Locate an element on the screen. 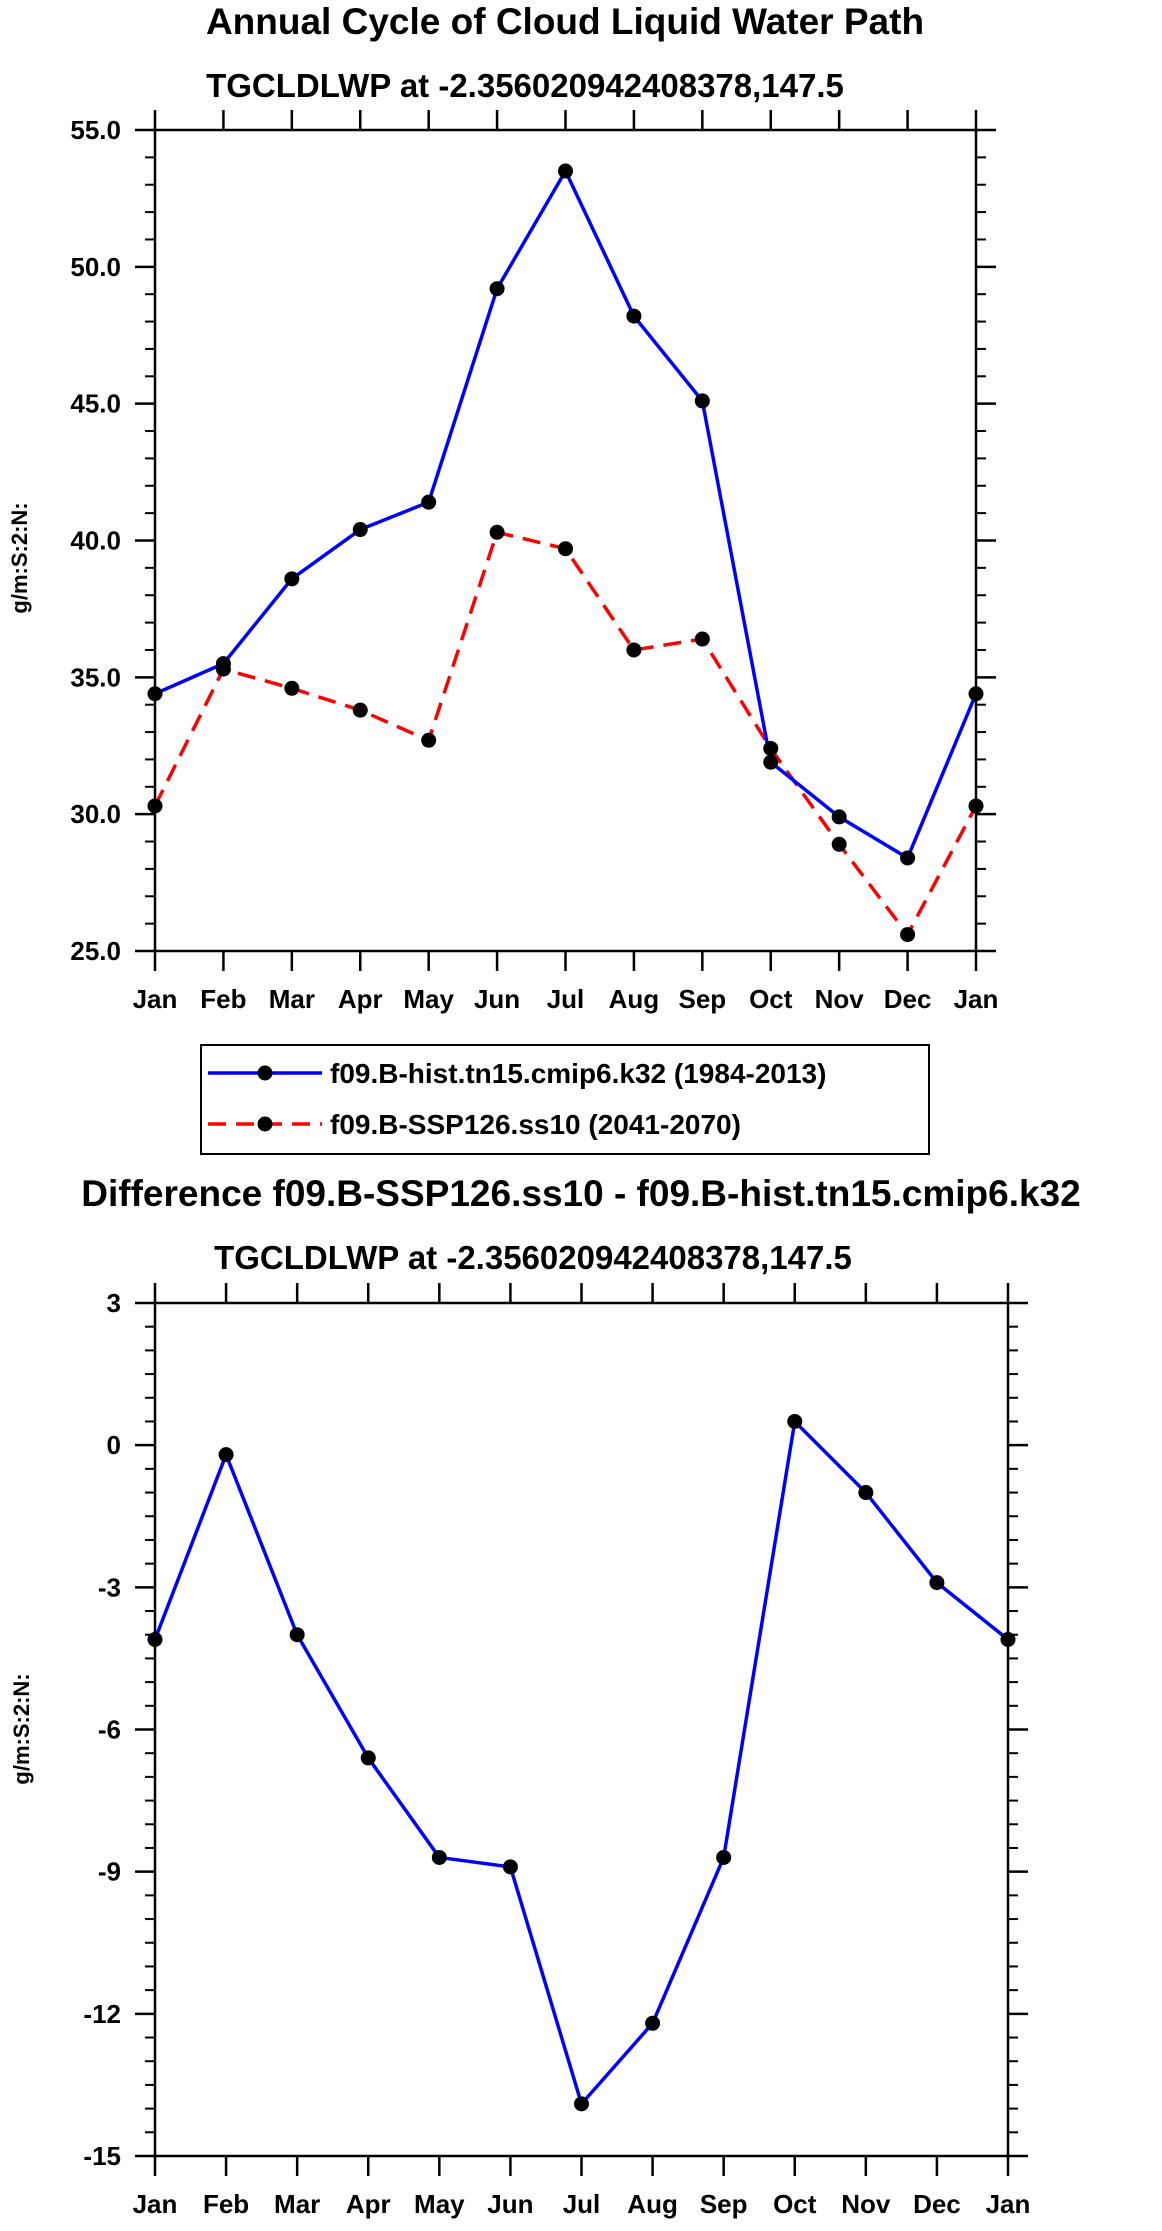  chart2-xtick-label: Dec is located at coordinates (937, 2204).